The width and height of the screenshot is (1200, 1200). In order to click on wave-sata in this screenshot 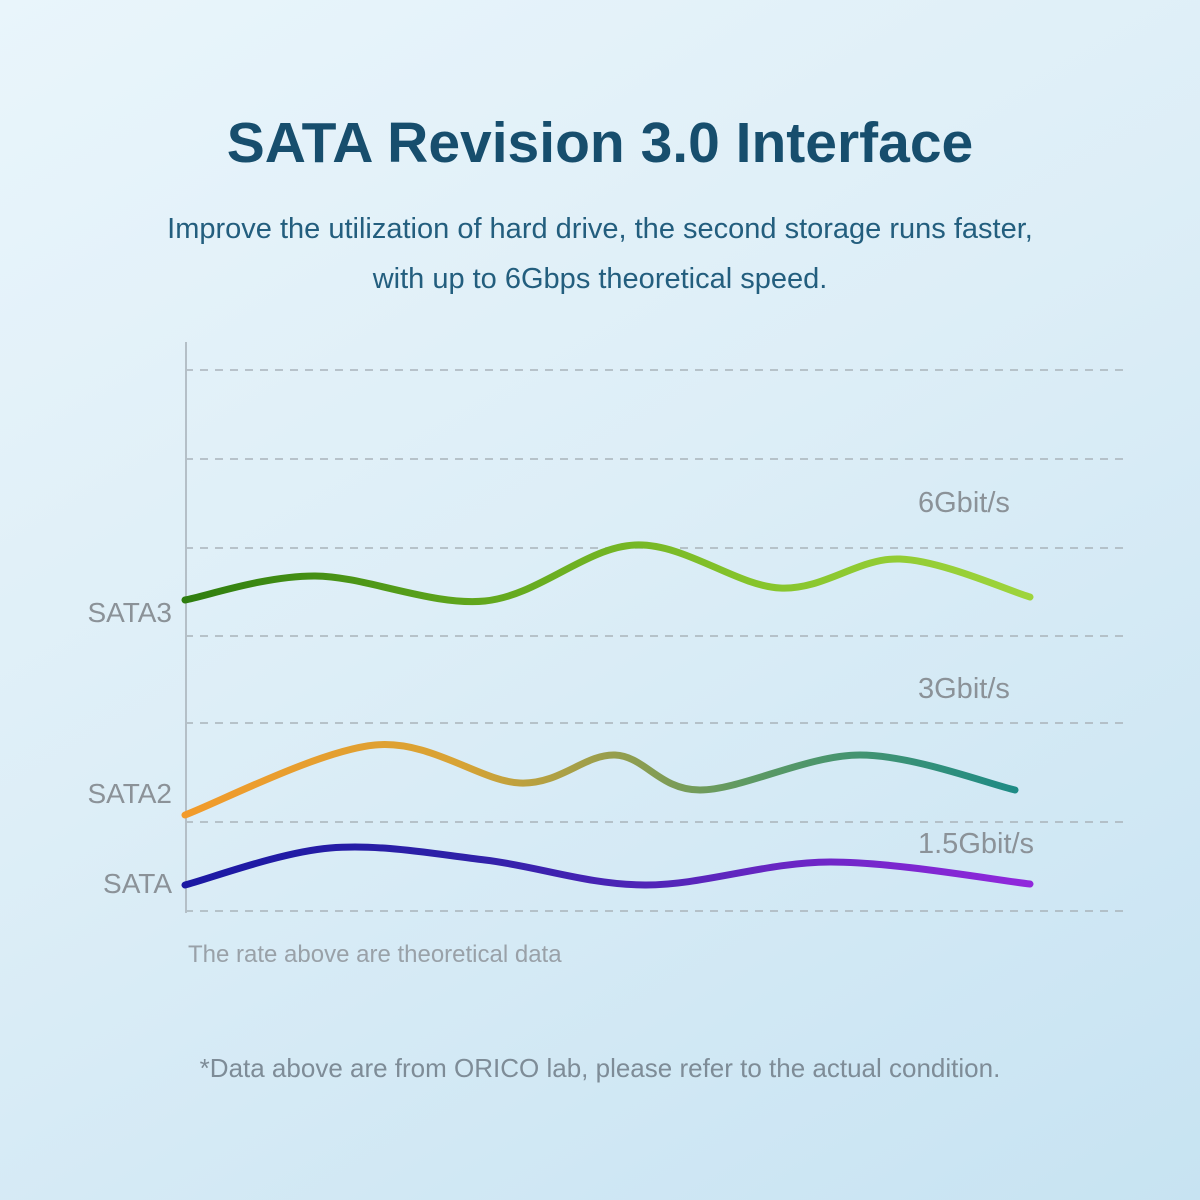, I will do `click(607, 866)`.